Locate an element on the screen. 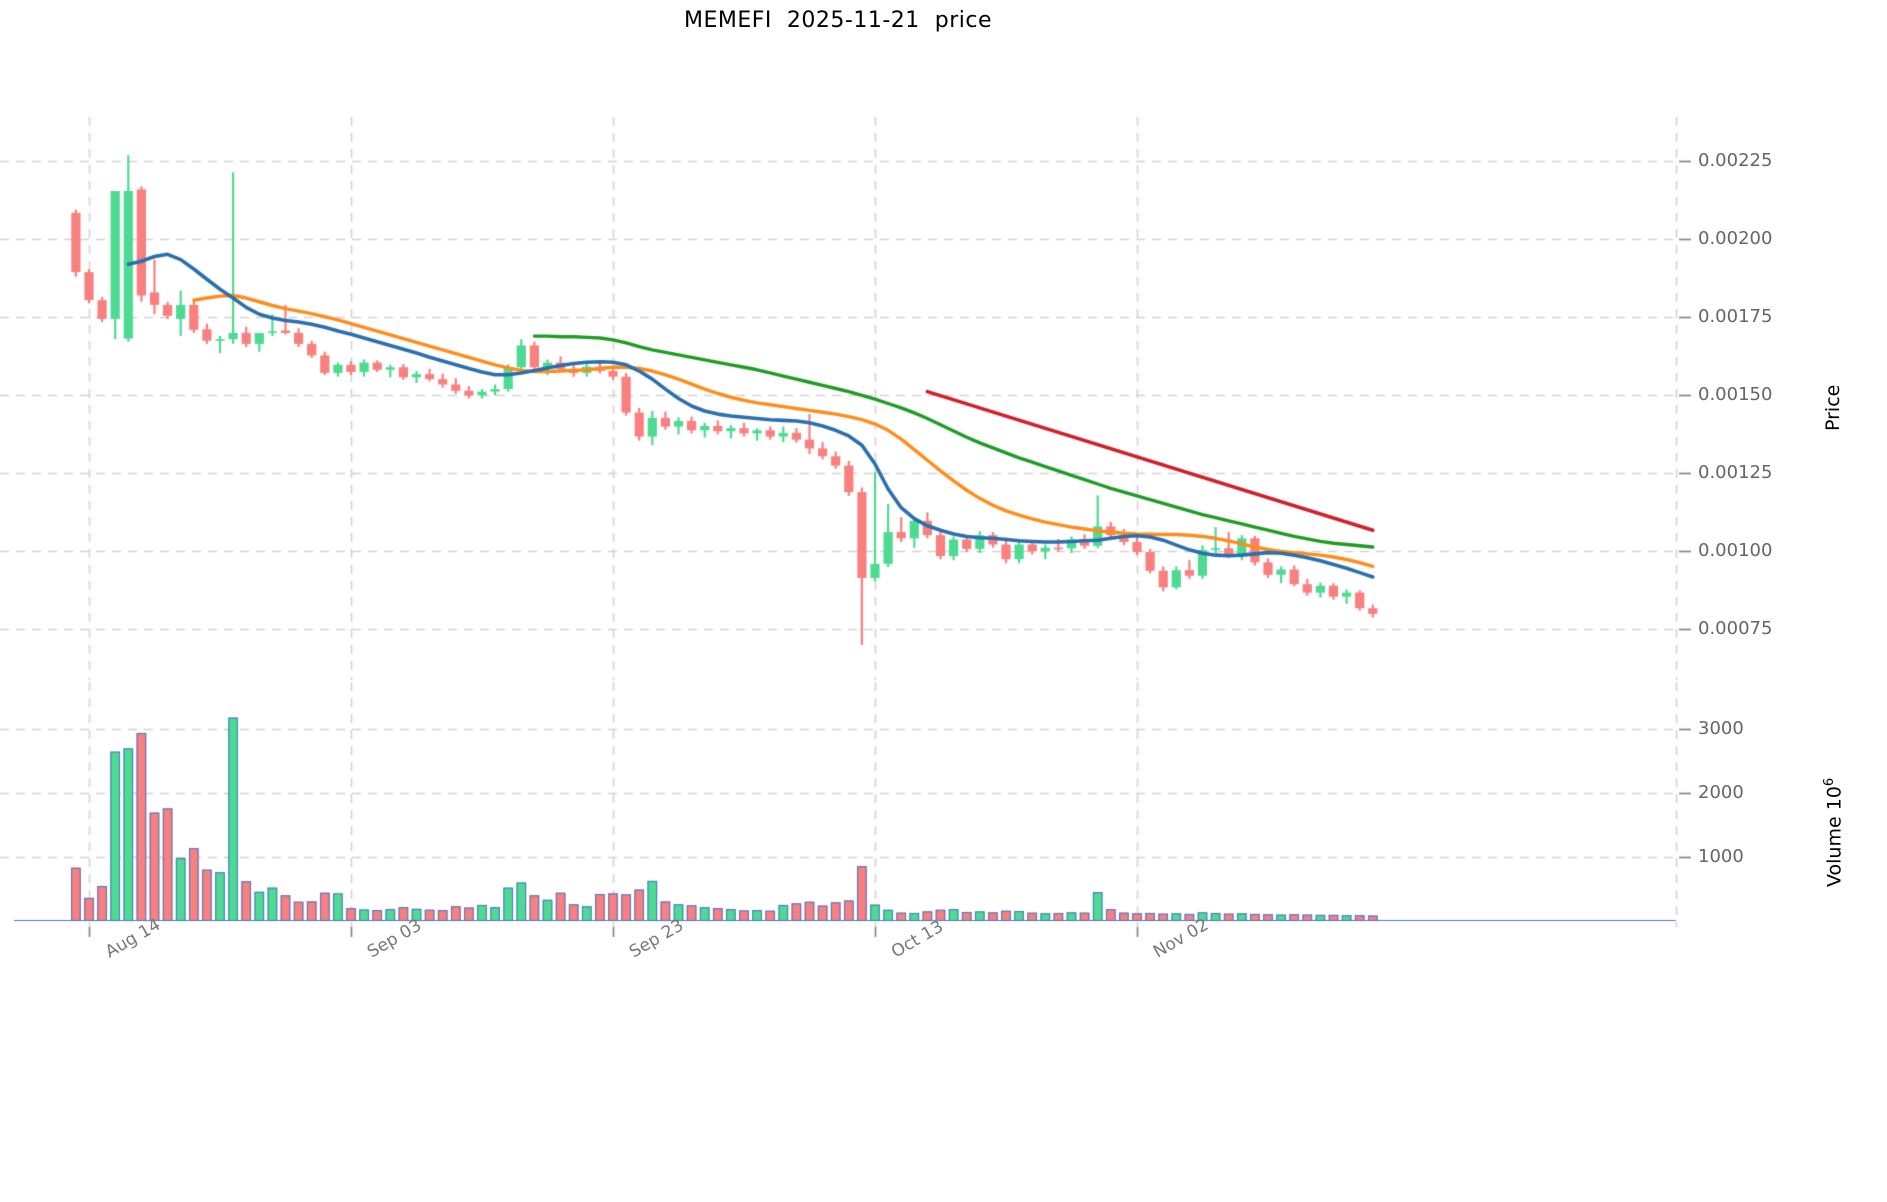 Image resolution: width=1887 pixels, height=1202 pixels. price-ytick-label: 0.00150 is located at coordinates (1735, 394).